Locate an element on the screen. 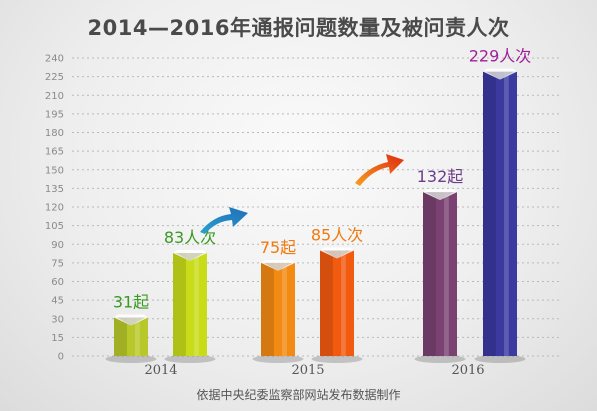 The height and width of the screenshot is (411, 597). x-category-label: 2015 is located at coordinates (307, 370).